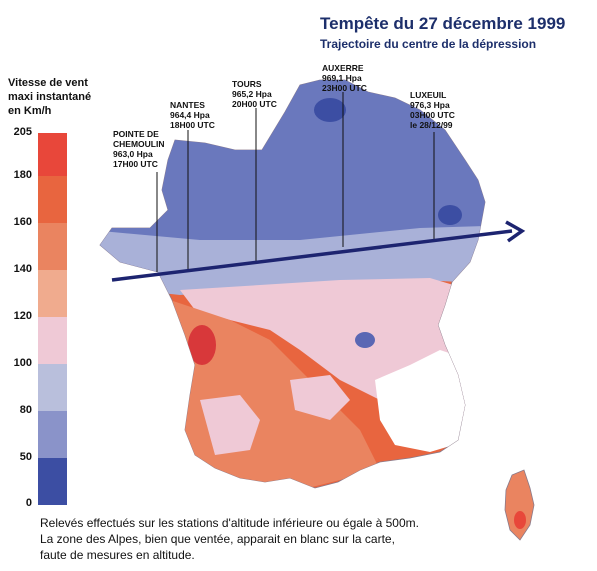  Describe the element at coordinates (432, 115) in the screenshot. I see `station-time: 03H00 UTC` at that location.